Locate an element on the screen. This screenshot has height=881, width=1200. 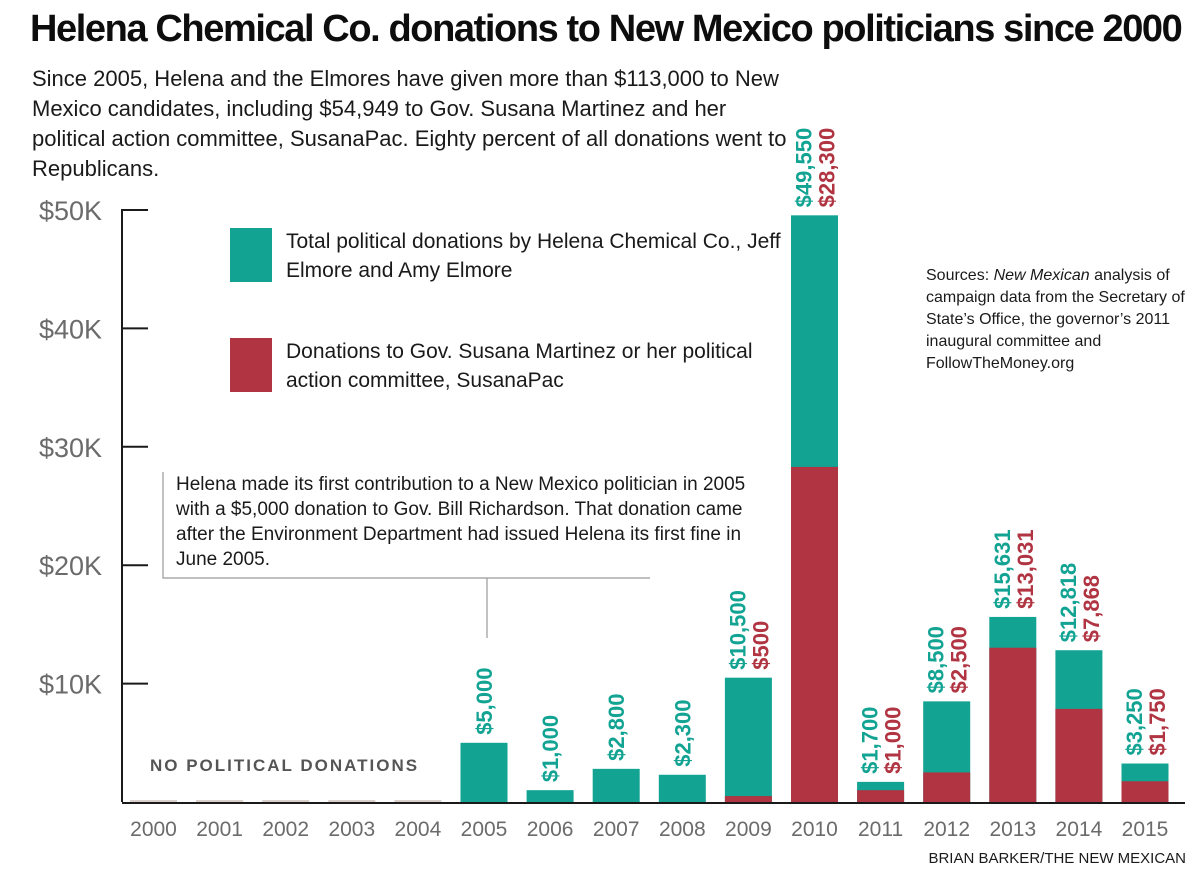
legend-swatch-martinez is located at coordinates (251, 365).